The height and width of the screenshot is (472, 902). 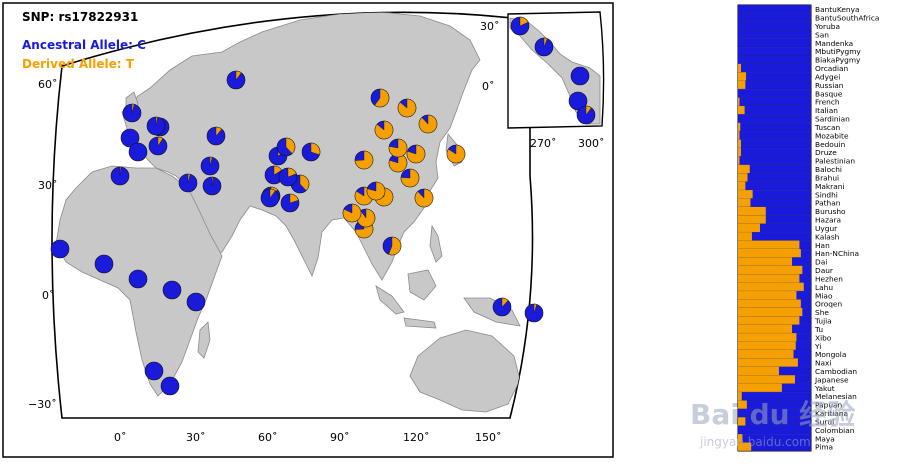 What do you see at coordinates (578, 101) in the screenshot?
I see `pie-ancestral-karitiana` at bounding box center [578, 101].